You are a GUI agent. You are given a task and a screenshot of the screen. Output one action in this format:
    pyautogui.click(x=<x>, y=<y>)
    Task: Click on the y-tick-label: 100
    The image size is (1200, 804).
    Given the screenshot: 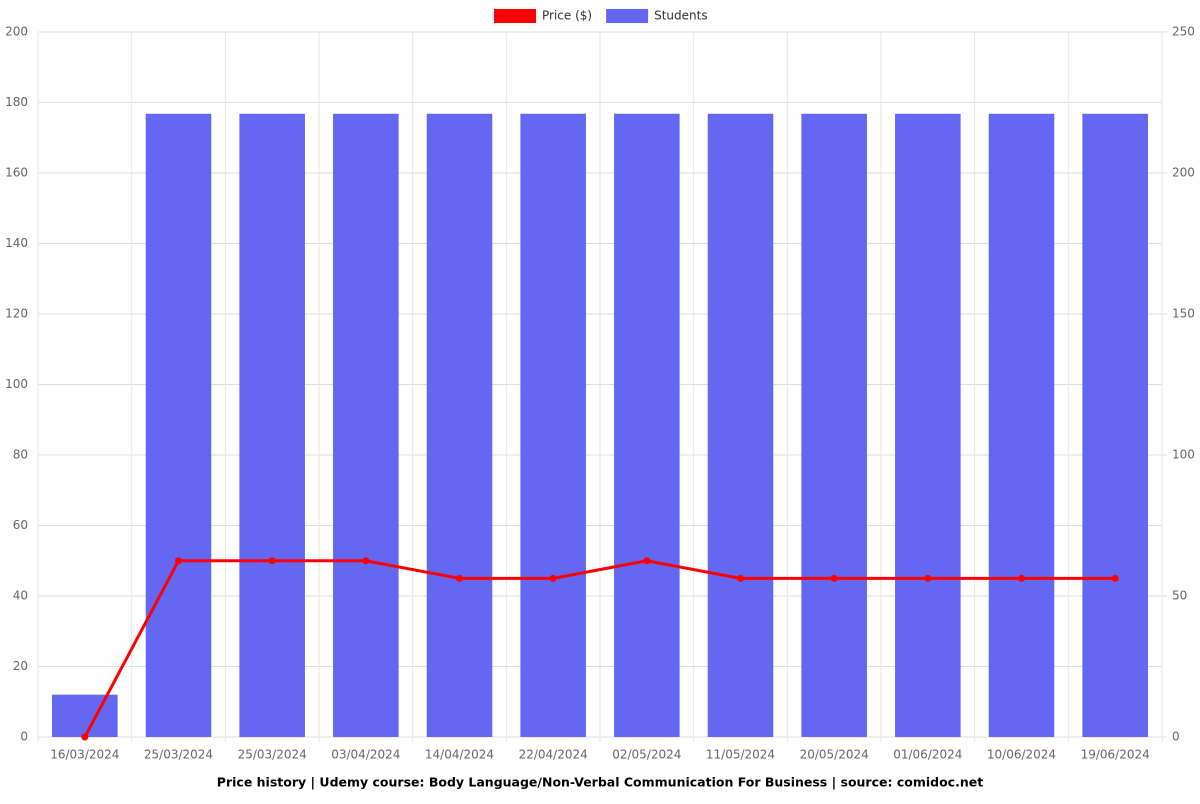 What is the action you would take?
    pyautogui.click(x=16, y=384)
    